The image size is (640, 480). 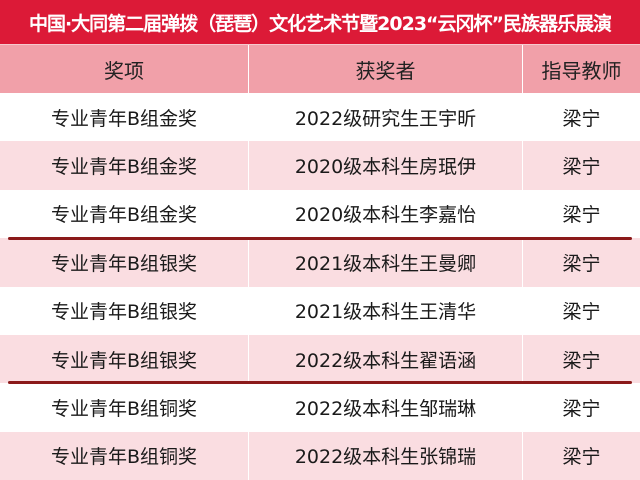 What do you see at coordinates (385, 359) in the screenshot?
I see `winner-cell: 2022级本科生翟语涵` at bounding box center [385, 359].